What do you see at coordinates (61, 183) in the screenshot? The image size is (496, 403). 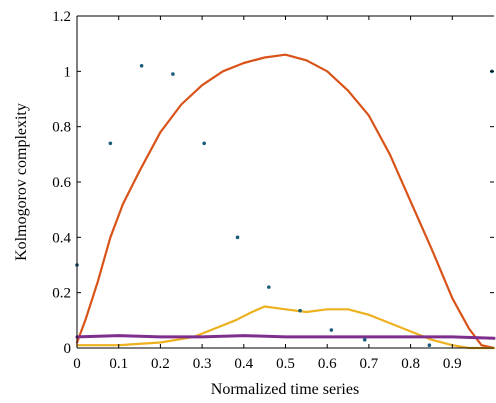 I see `y-tick-label: 0.6` at bounding box center [61, 183].